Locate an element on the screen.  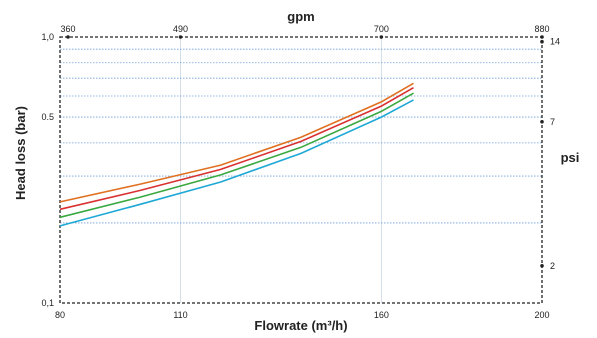
y-tick-label: 0.5 is located at coordinates (47, 117).